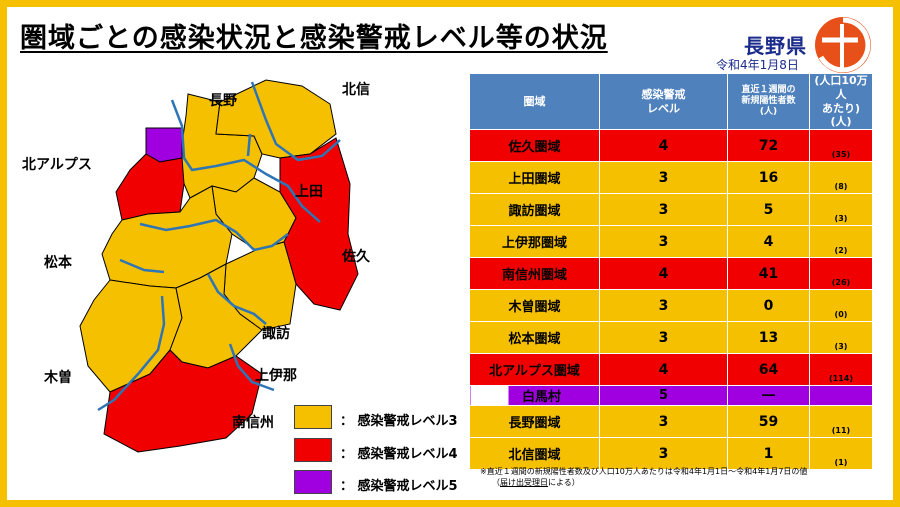  Describe the element at coordinates (671, 337) in the screenshot. I see `table-row: 松本圏域 3 13 (3)` at that location.